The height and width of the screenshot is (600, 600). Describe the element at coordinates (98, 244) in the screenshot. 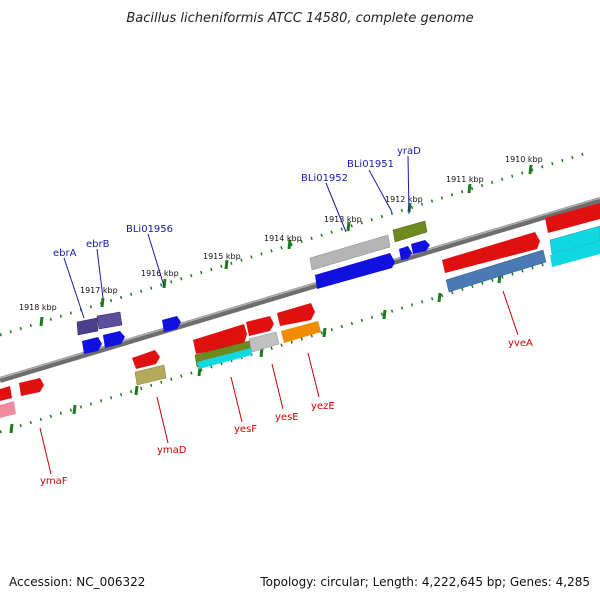

I see `label-ebrB: ebrB` at that location.